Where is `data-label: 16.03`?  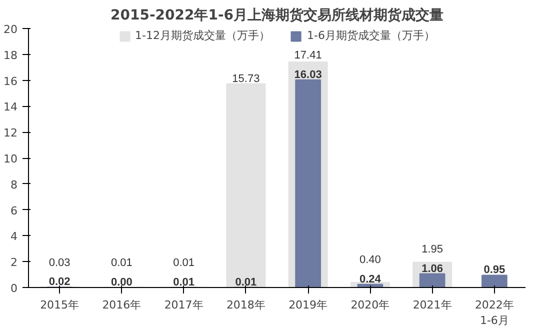 data-label: 16.03 is located at coordinates (308, 74).